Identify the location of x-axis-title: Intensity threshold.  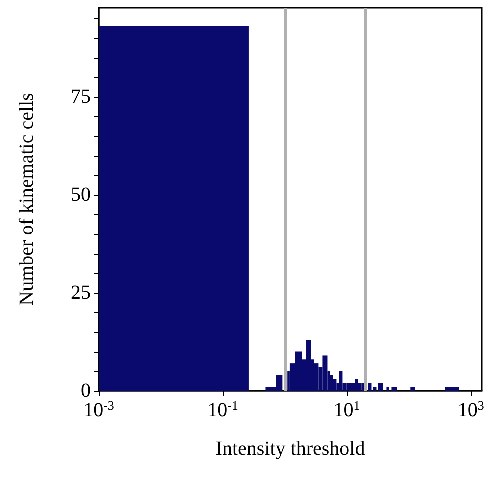
(291, 449).